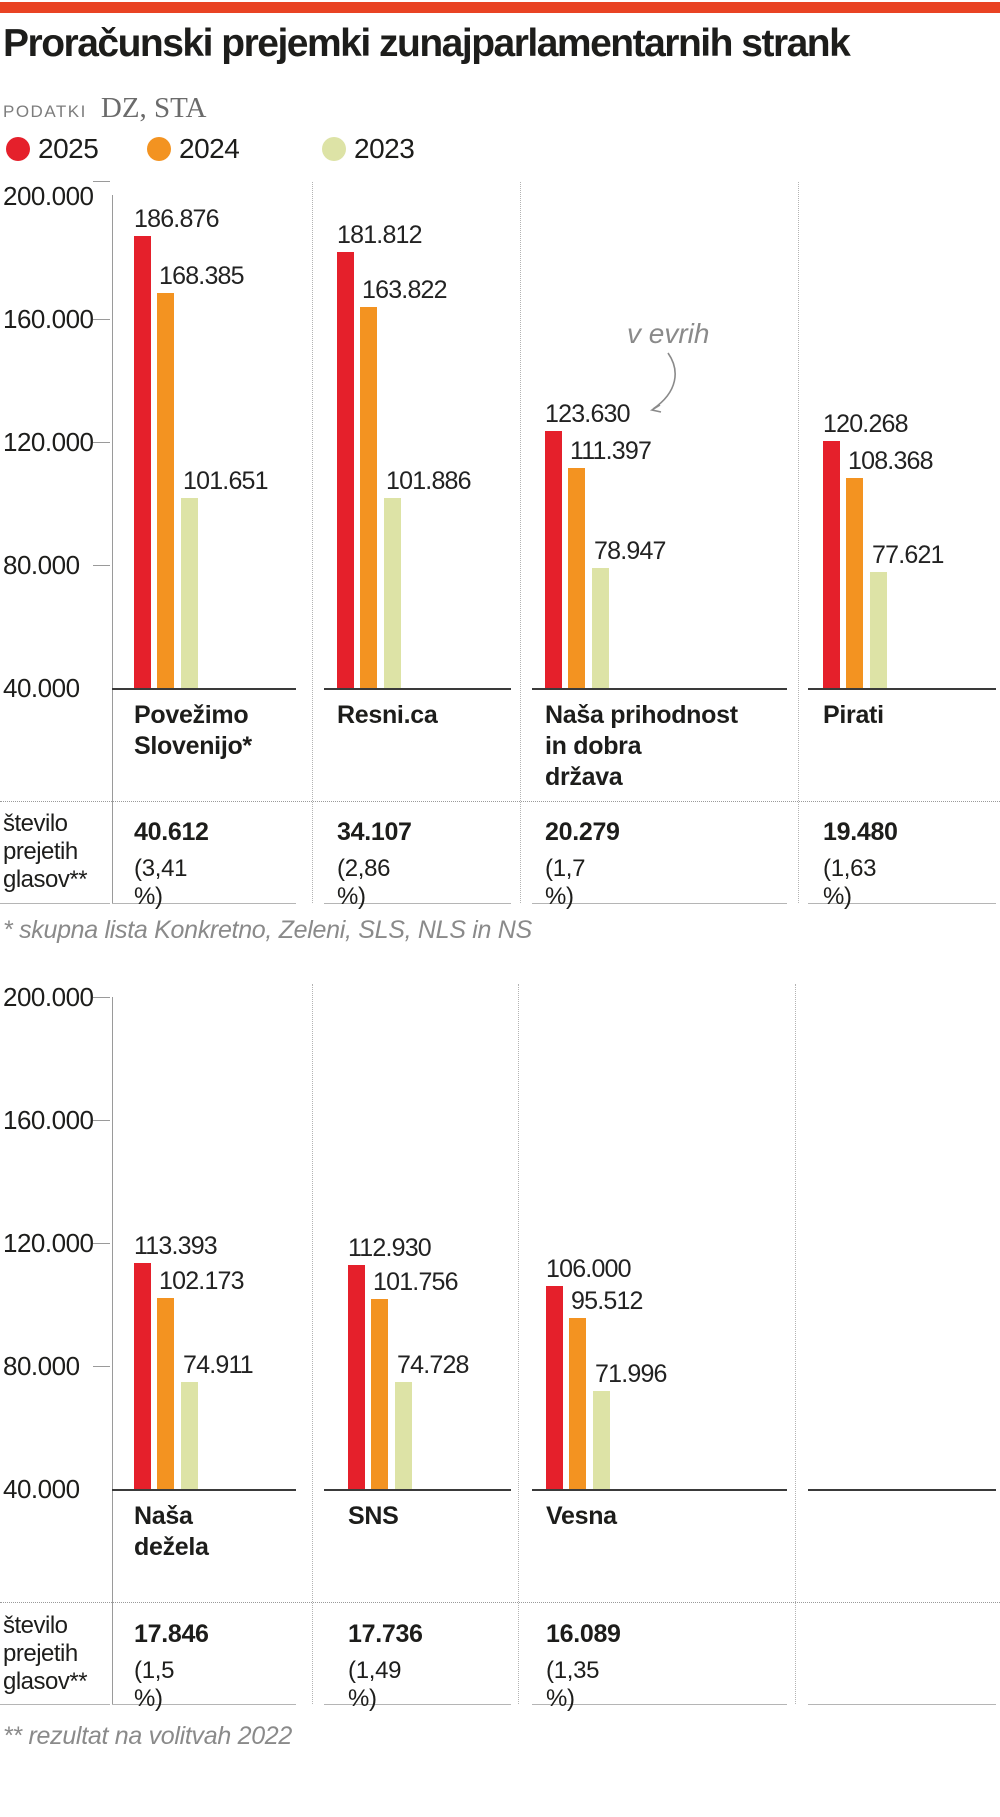 Image resolution: width=1000 pixels, height=1817 pixels. Describe the element at coordinates (209, 148) in the screenshot. I see `legend-label: 2024` at that location.